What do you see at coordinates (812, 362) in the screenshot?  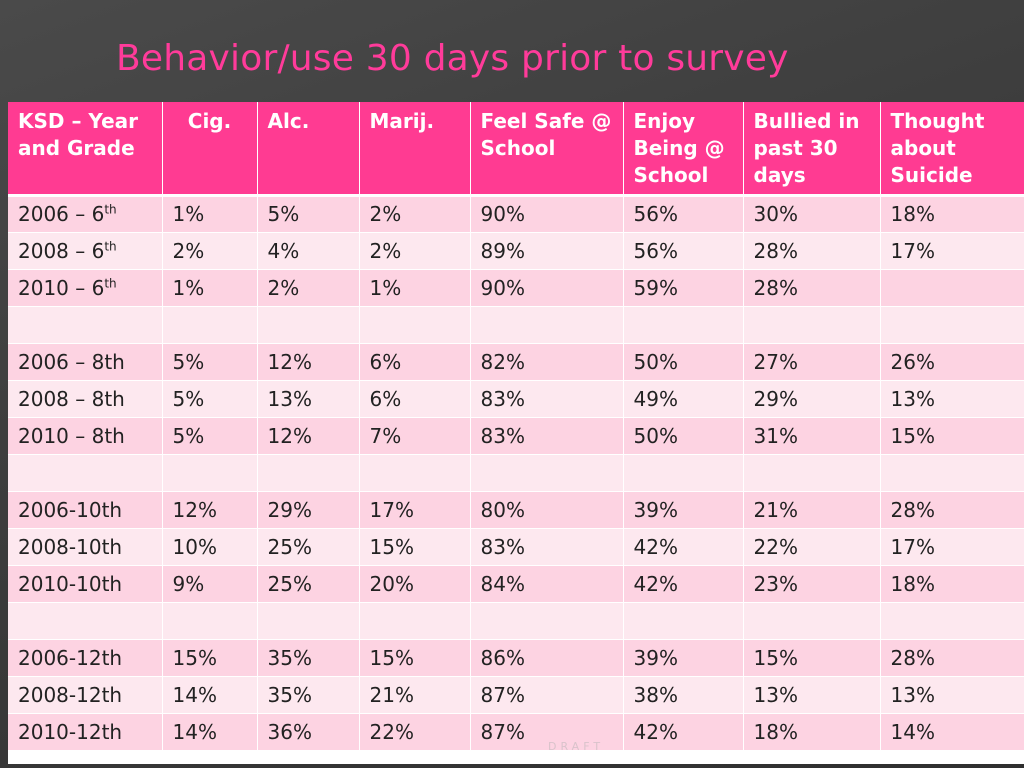 I see `table-cell: 27%` at bounding box center [812, 362].